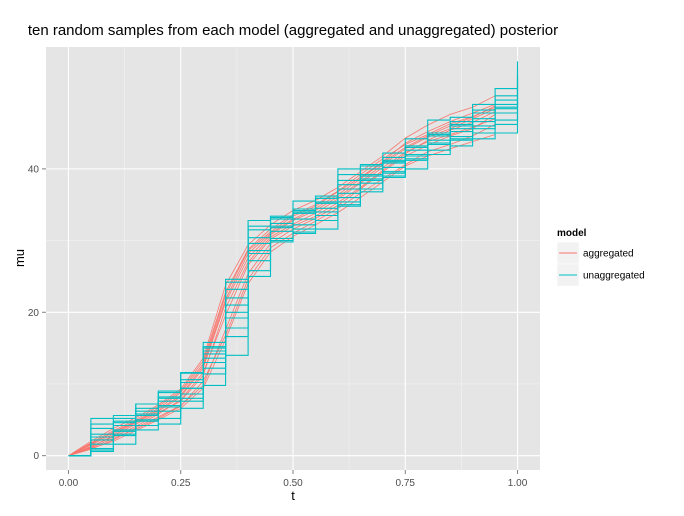 Image resolution: width=684 pixels, height=516 pixels. What do you see at coordinates (600, 264) in the screenshot?
I see `legend-entries: aggregated unaggregated` at bounding box center [600, 264].